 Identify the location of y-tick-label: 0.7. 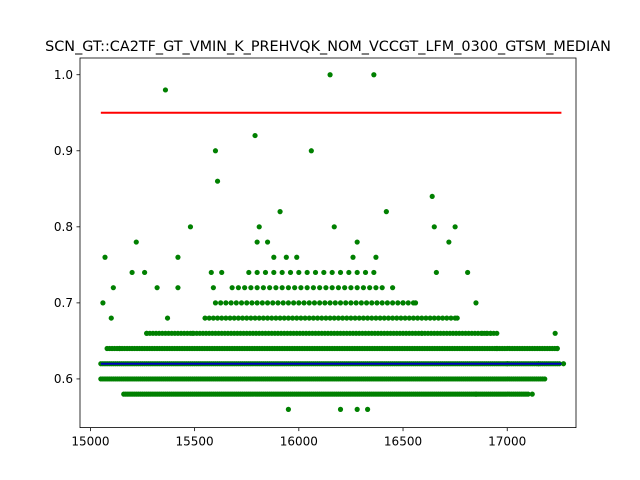
(63, 303).